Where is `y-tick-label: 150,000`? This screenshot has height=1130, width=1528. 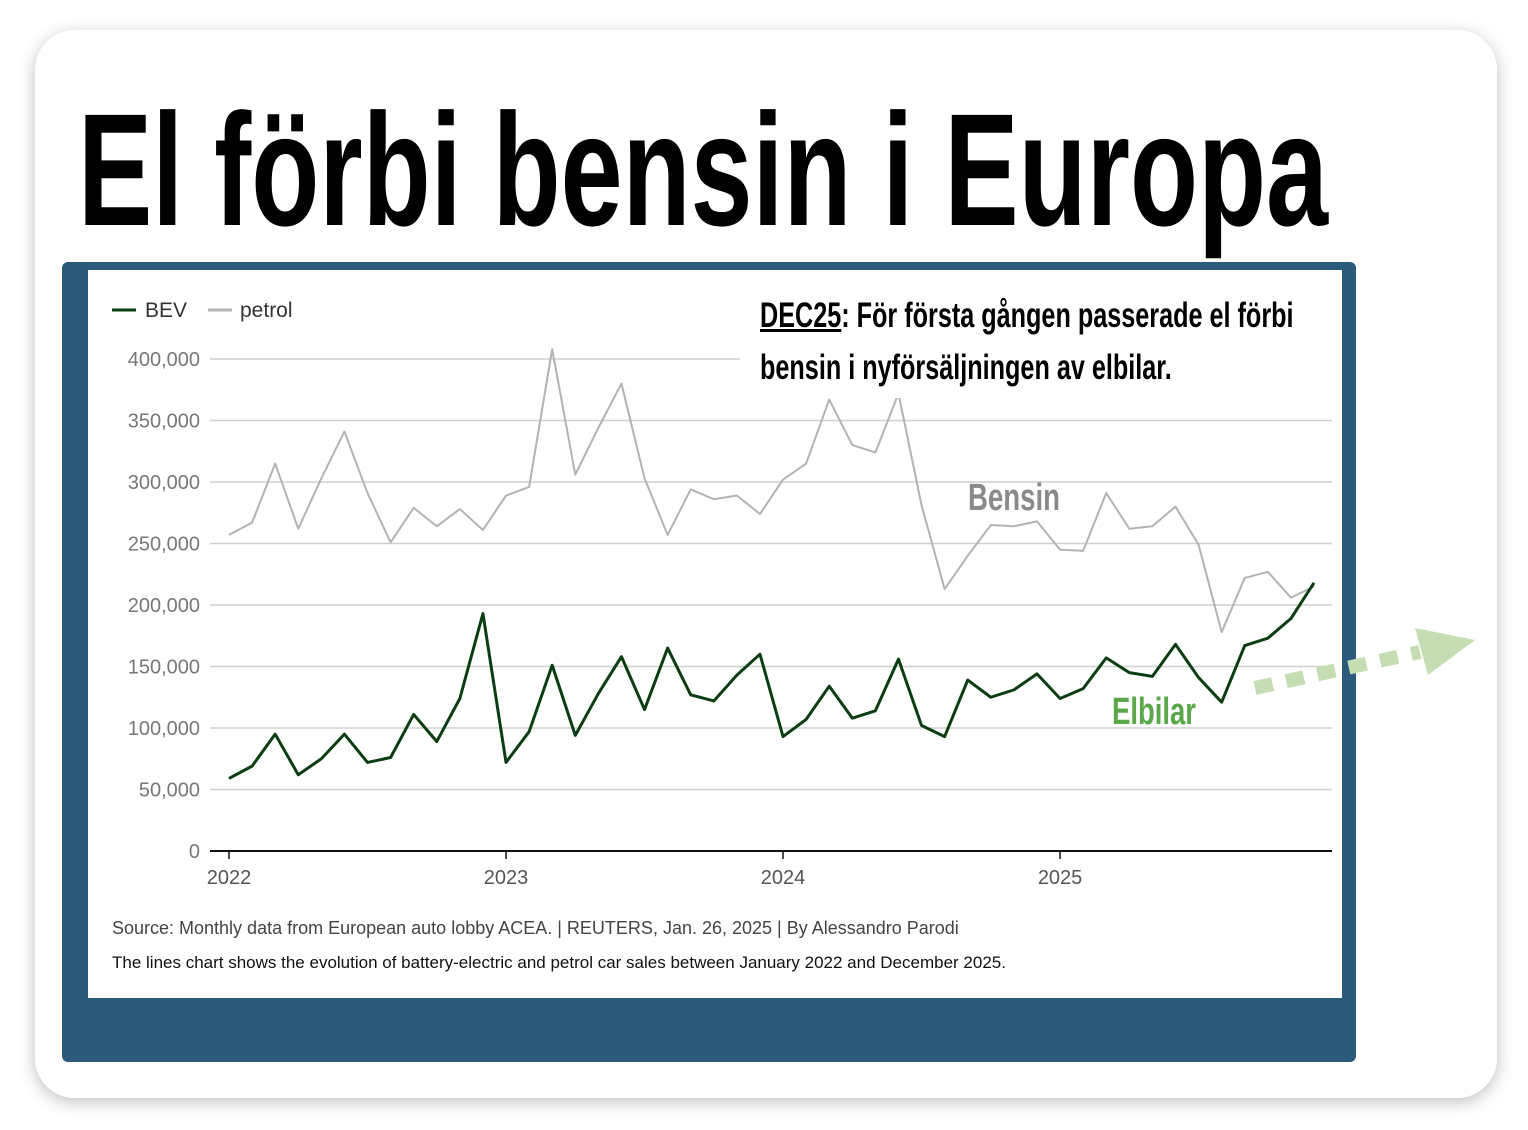 y-tick-label: 150,000 is located at coordinates (164, 668).